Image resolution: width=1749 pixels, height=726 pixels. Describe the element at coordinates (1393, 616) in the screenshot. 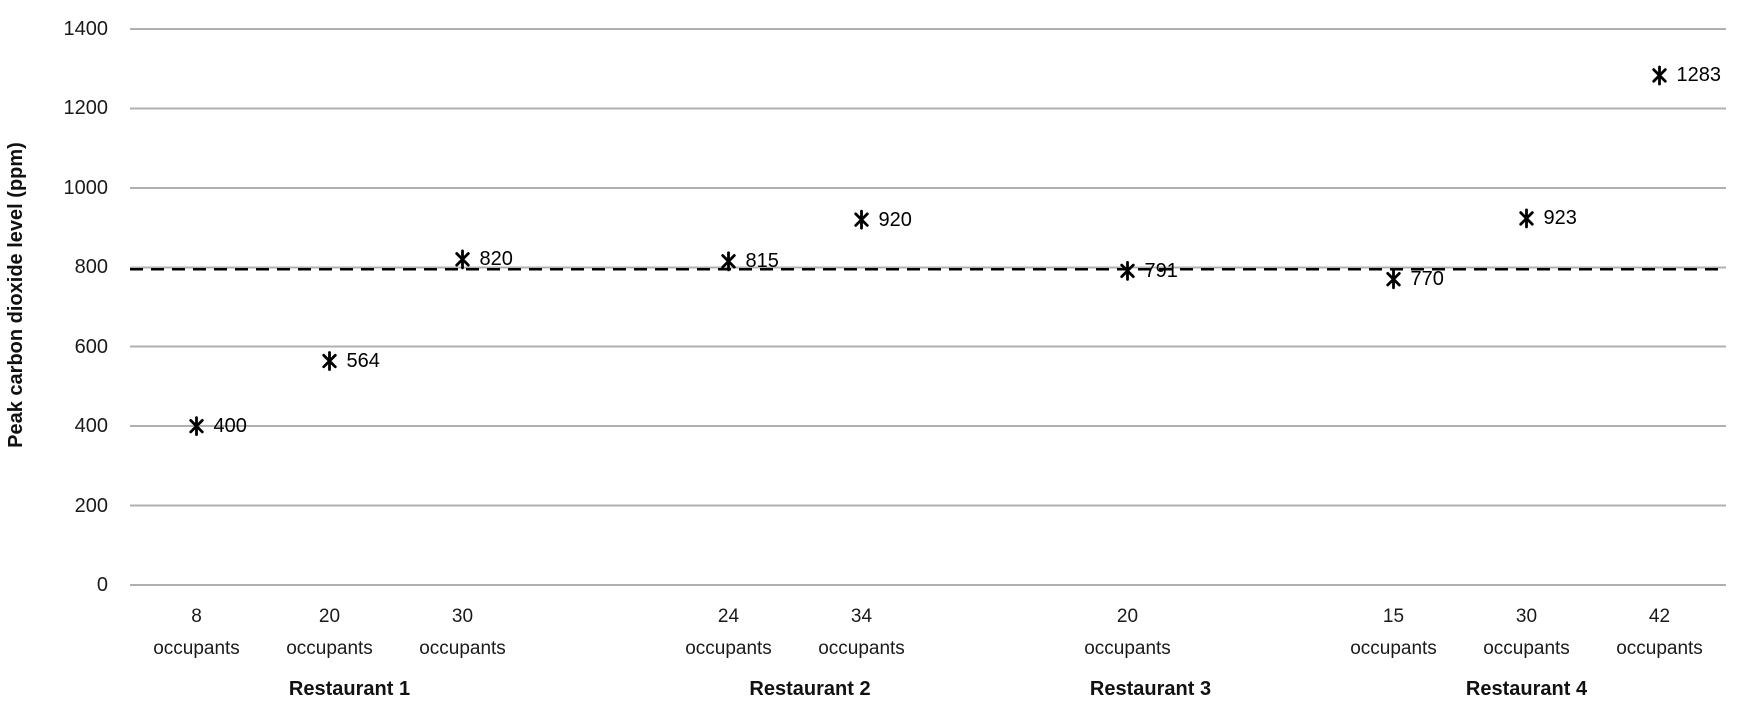

I see `category-occupant-count: 15` at that location.